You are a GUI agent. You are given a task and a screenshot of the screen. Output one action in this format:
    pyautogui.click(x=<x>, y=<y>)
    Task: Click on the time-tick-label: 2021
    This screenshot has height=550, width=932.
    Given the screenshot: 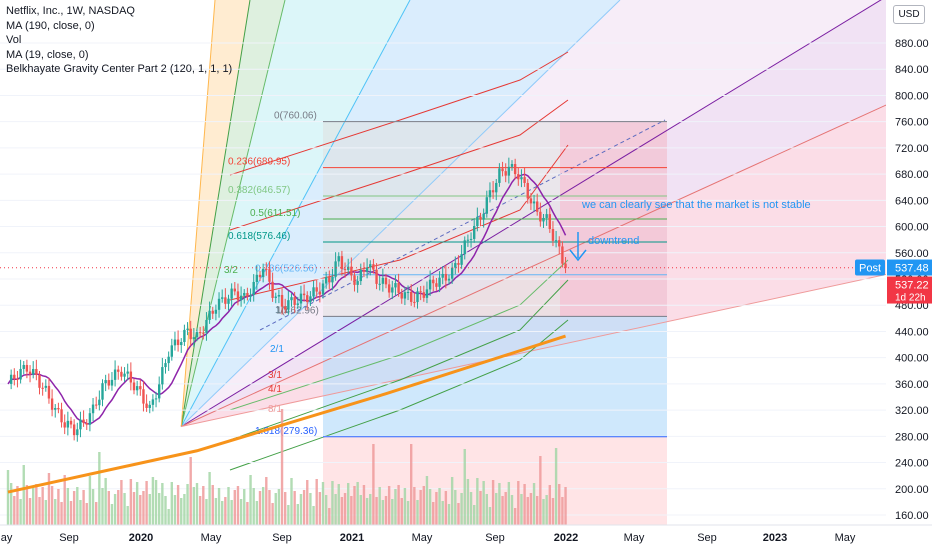 What is the action you would take?
    pyautogui.click(x=352, y=538)
    